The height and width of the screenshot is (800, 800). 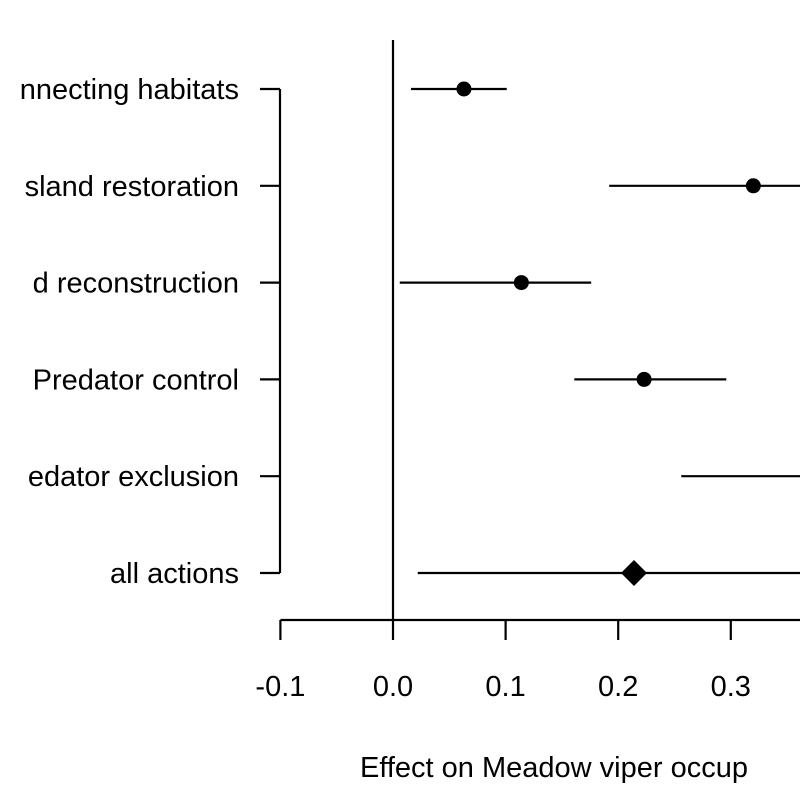 I want to click on category-label: all actions, so click(x=174, y=574).